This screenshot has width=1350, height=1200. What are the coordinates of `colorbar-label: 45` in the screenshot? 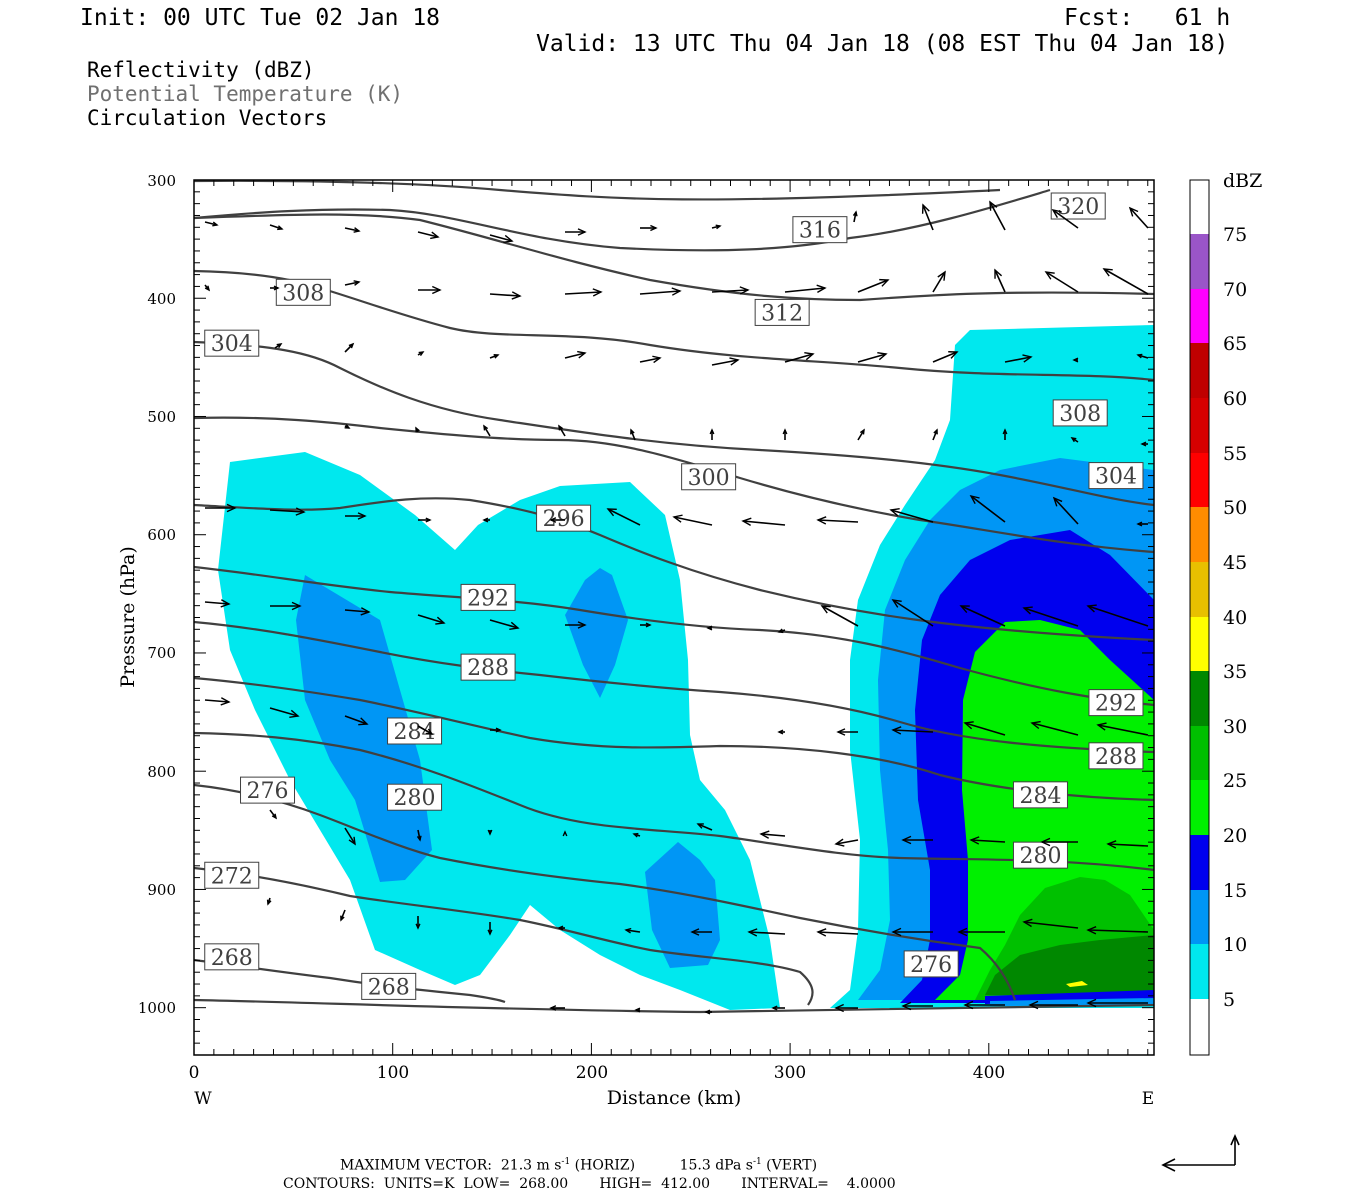 It's located at (1235, 563).